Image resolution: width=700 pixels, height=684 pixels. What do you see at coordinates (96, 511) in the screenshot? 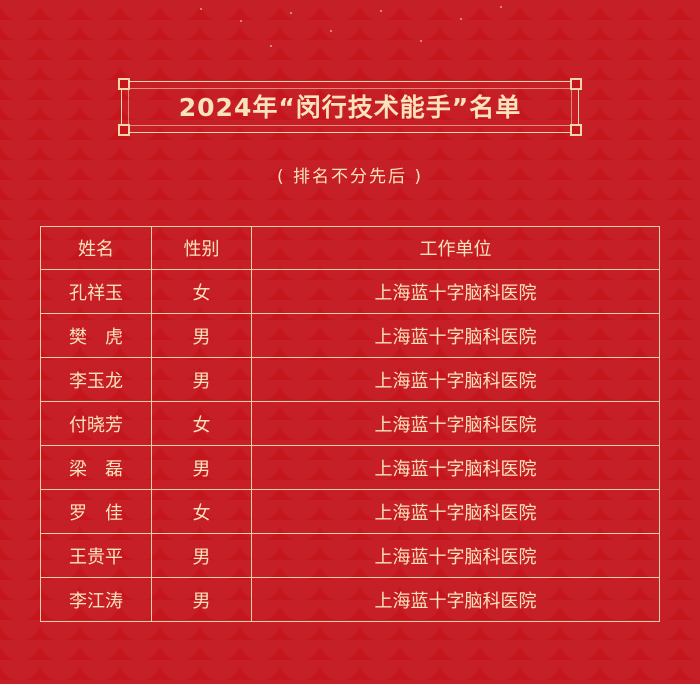
I see `cell-name: 罗 佳` at bounding box center [96, 511].